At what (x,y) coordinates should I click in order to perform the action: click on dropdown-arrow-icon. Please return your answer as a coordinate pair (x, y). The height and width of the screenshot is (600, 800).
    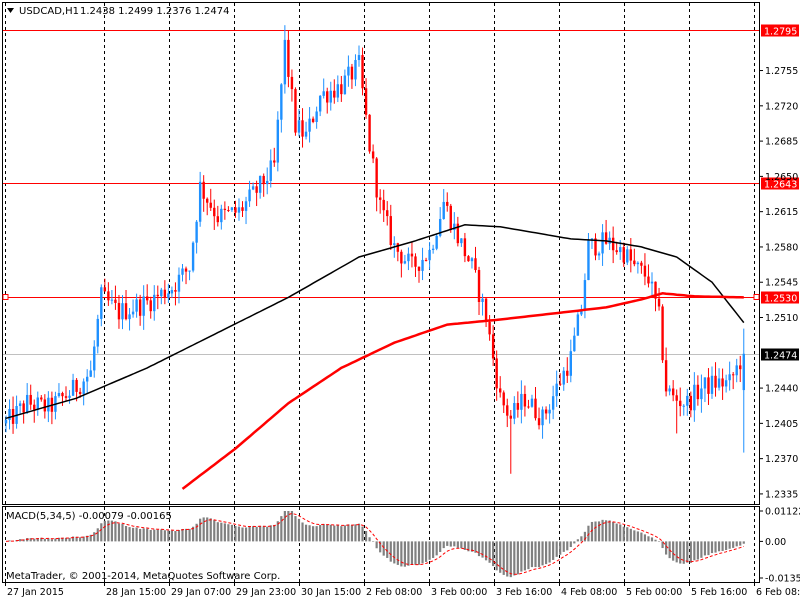
    Looking at the image, I should click on (10, 10).